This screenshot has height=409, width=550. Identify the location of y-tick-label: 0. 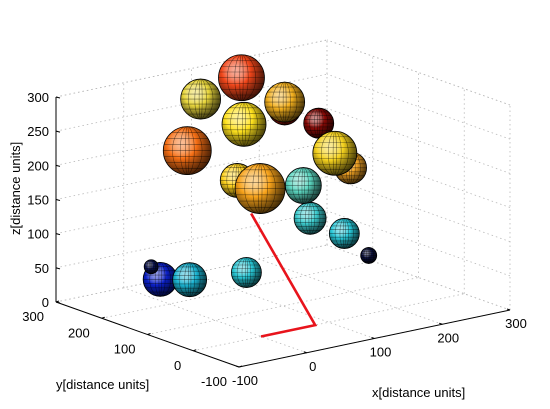
(177, 365).